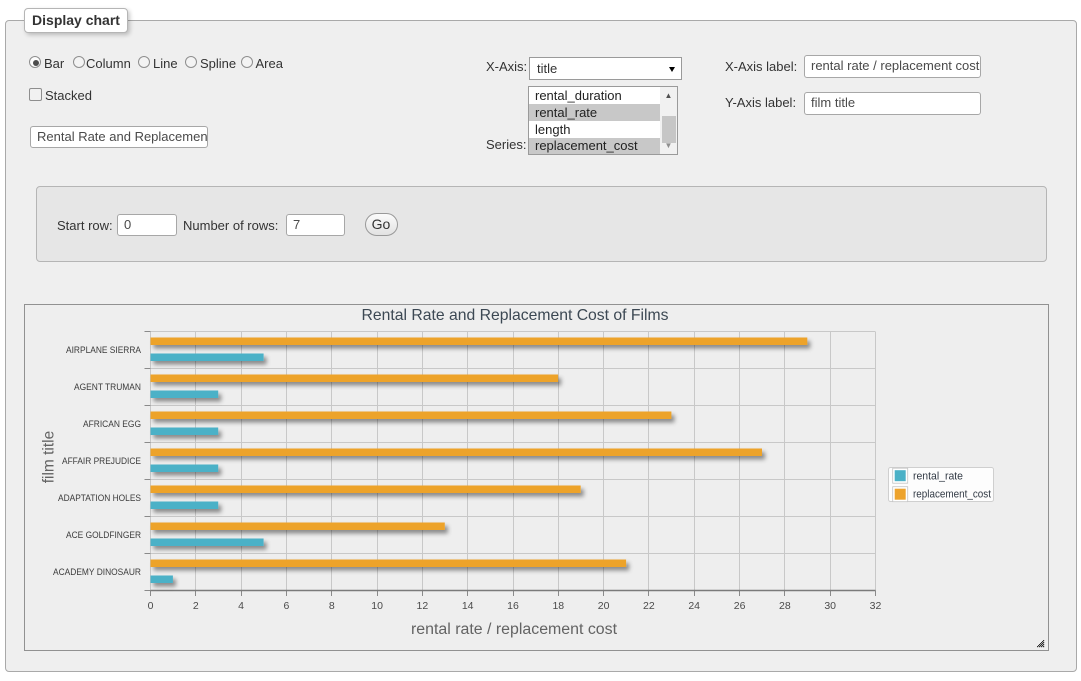  Describe the element at coordinates (103, 350) in the screenshot. I see `svg-text: AIRPLANE SIERRA` at that location.